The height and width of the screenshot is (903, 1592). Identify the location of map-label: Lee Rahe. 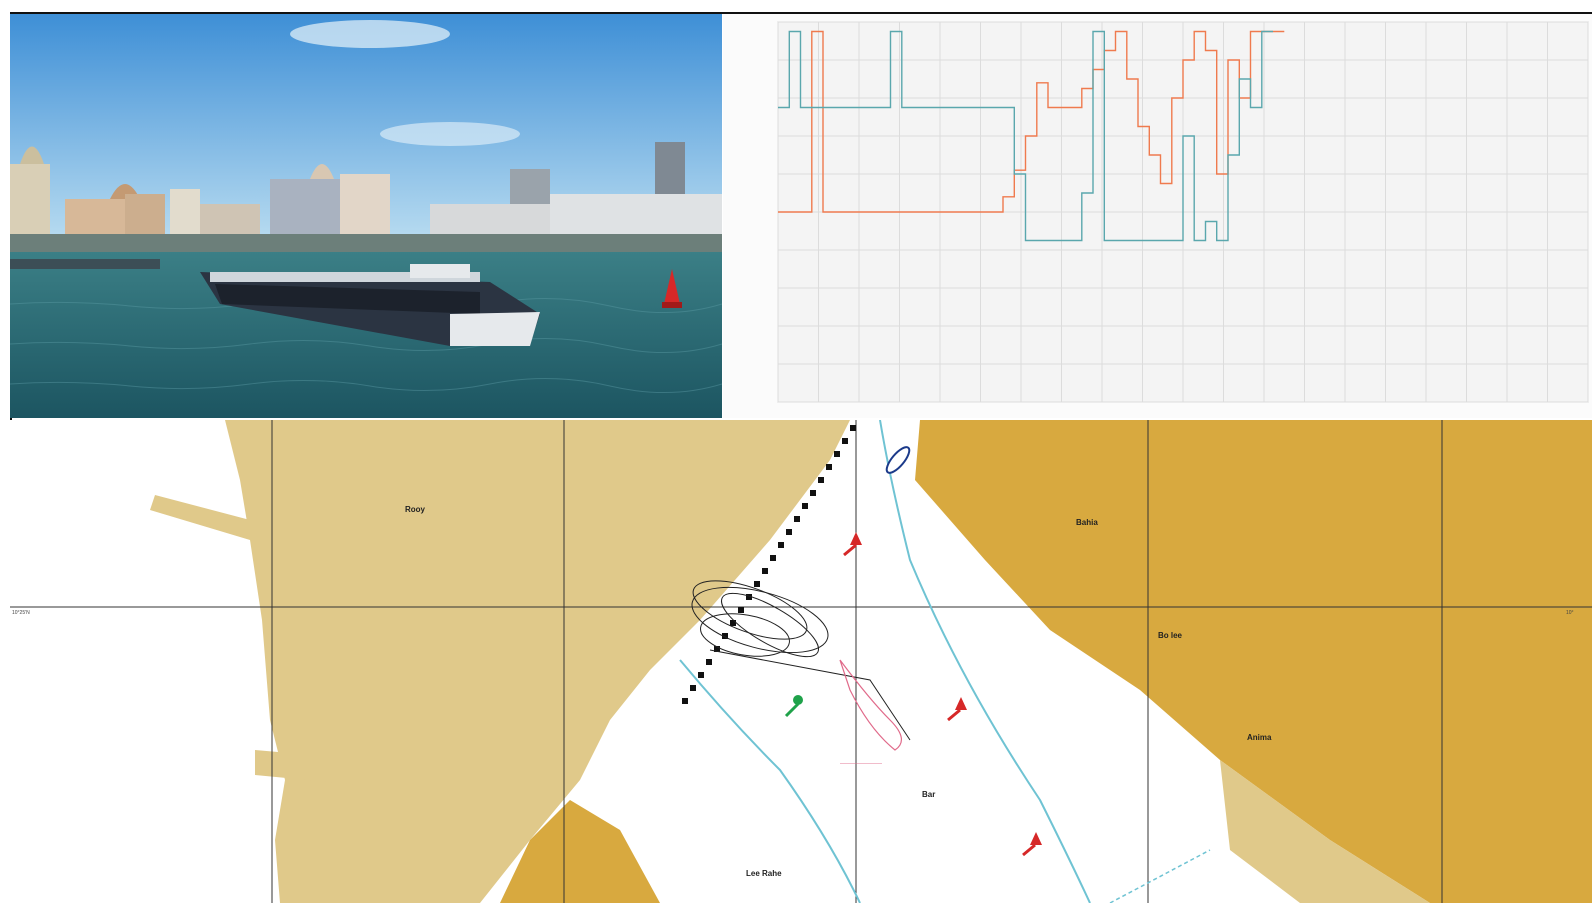
(764, 873).